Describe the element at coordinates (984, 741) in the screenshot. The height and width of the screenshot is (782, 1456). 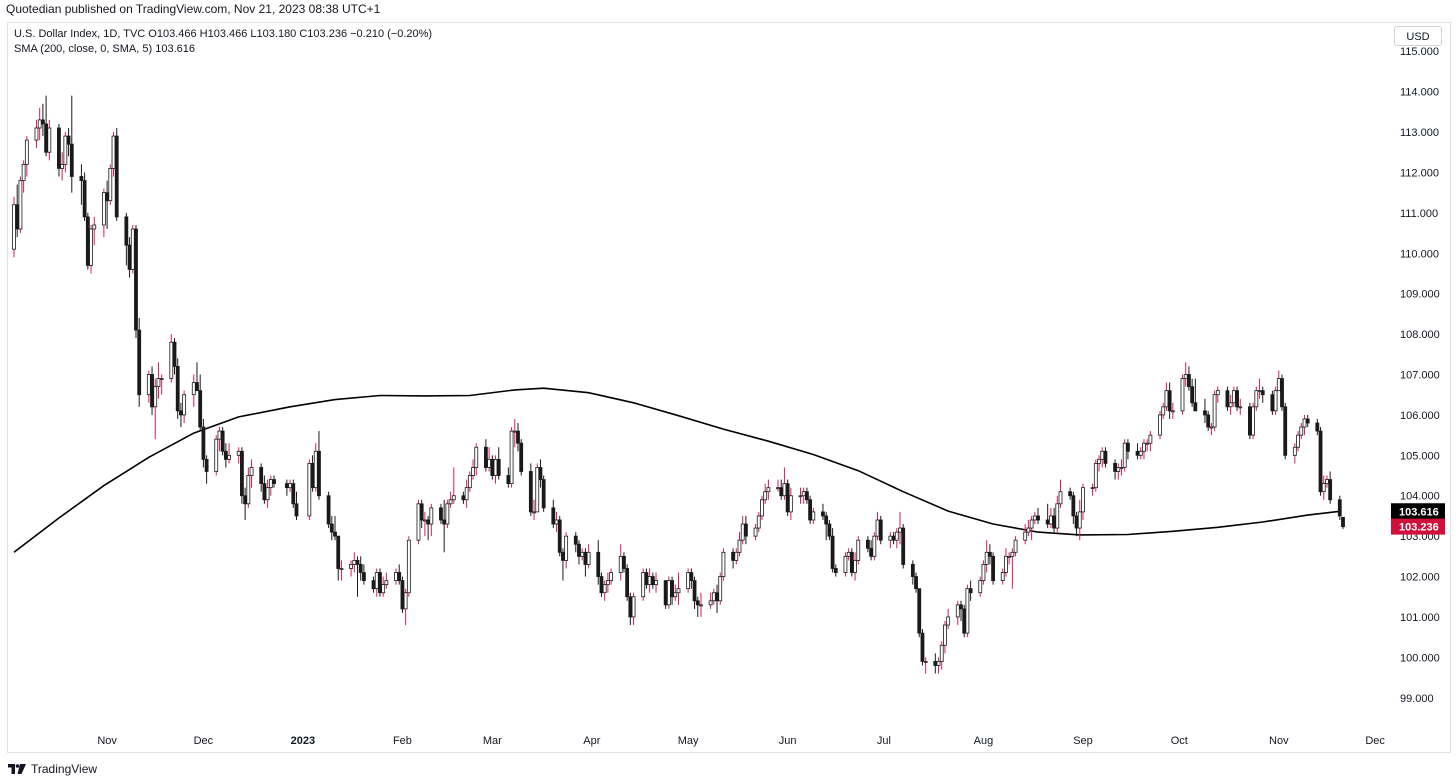
I see `x-tick-label: Aug` at that location.